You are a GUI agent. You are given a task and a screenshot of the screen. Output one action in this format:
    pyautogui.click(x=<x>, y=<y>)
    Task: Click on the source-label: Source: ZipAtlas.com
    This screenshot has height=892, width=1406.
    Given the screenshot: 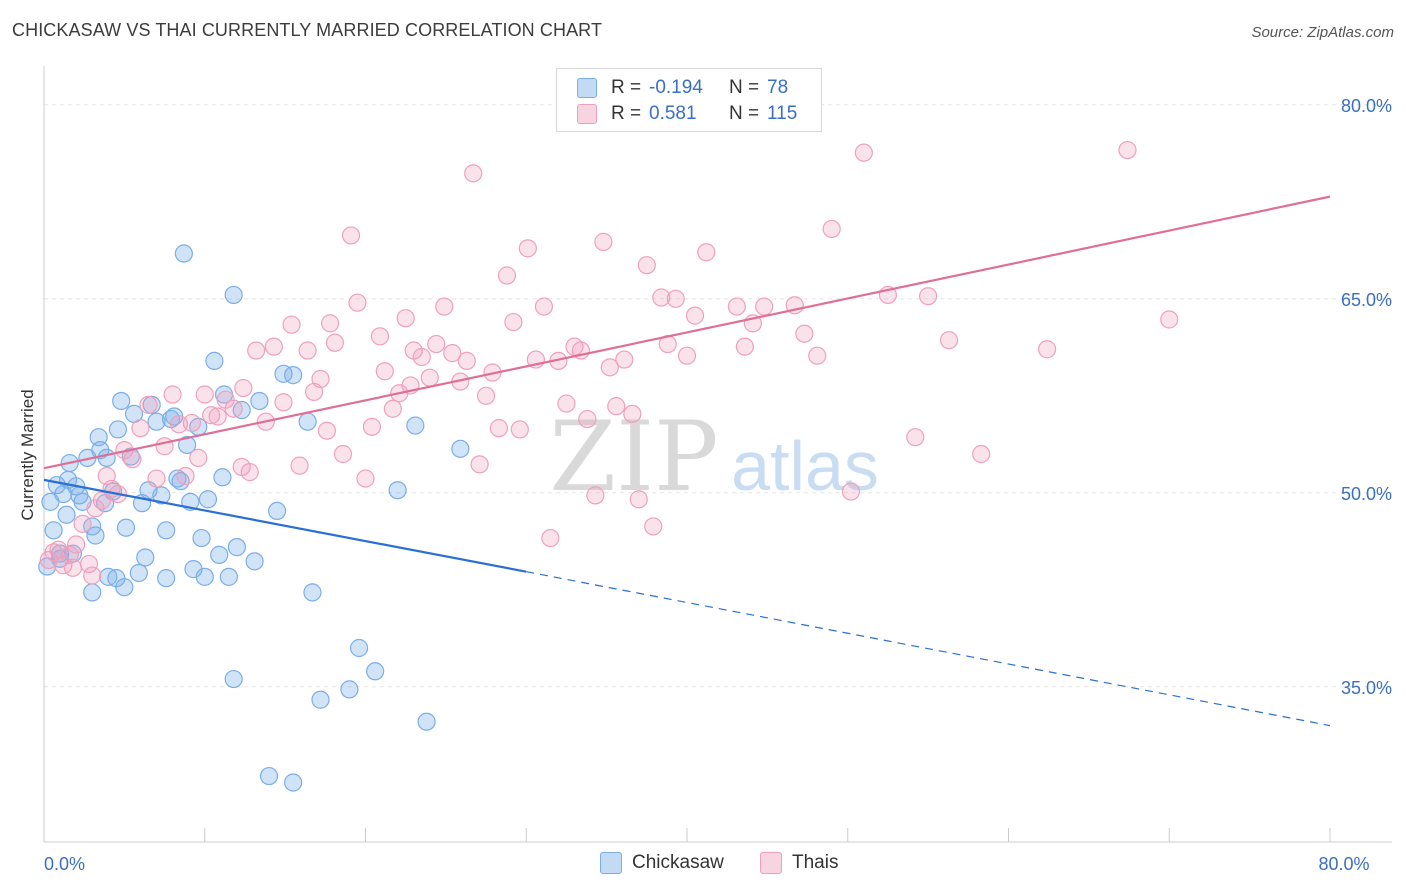 What is the action you would take?
    pyautogui.click(x=1322, y=32)
    